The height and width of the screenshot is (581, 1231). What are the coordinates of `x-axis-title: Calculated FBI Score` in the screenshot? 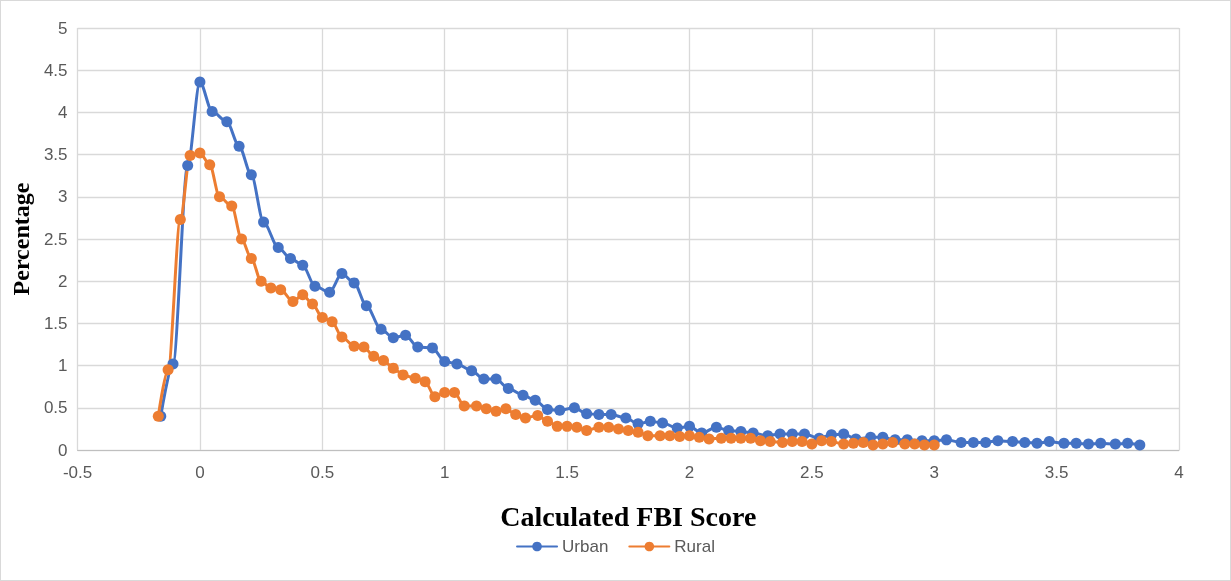 It's located at (628, 516).